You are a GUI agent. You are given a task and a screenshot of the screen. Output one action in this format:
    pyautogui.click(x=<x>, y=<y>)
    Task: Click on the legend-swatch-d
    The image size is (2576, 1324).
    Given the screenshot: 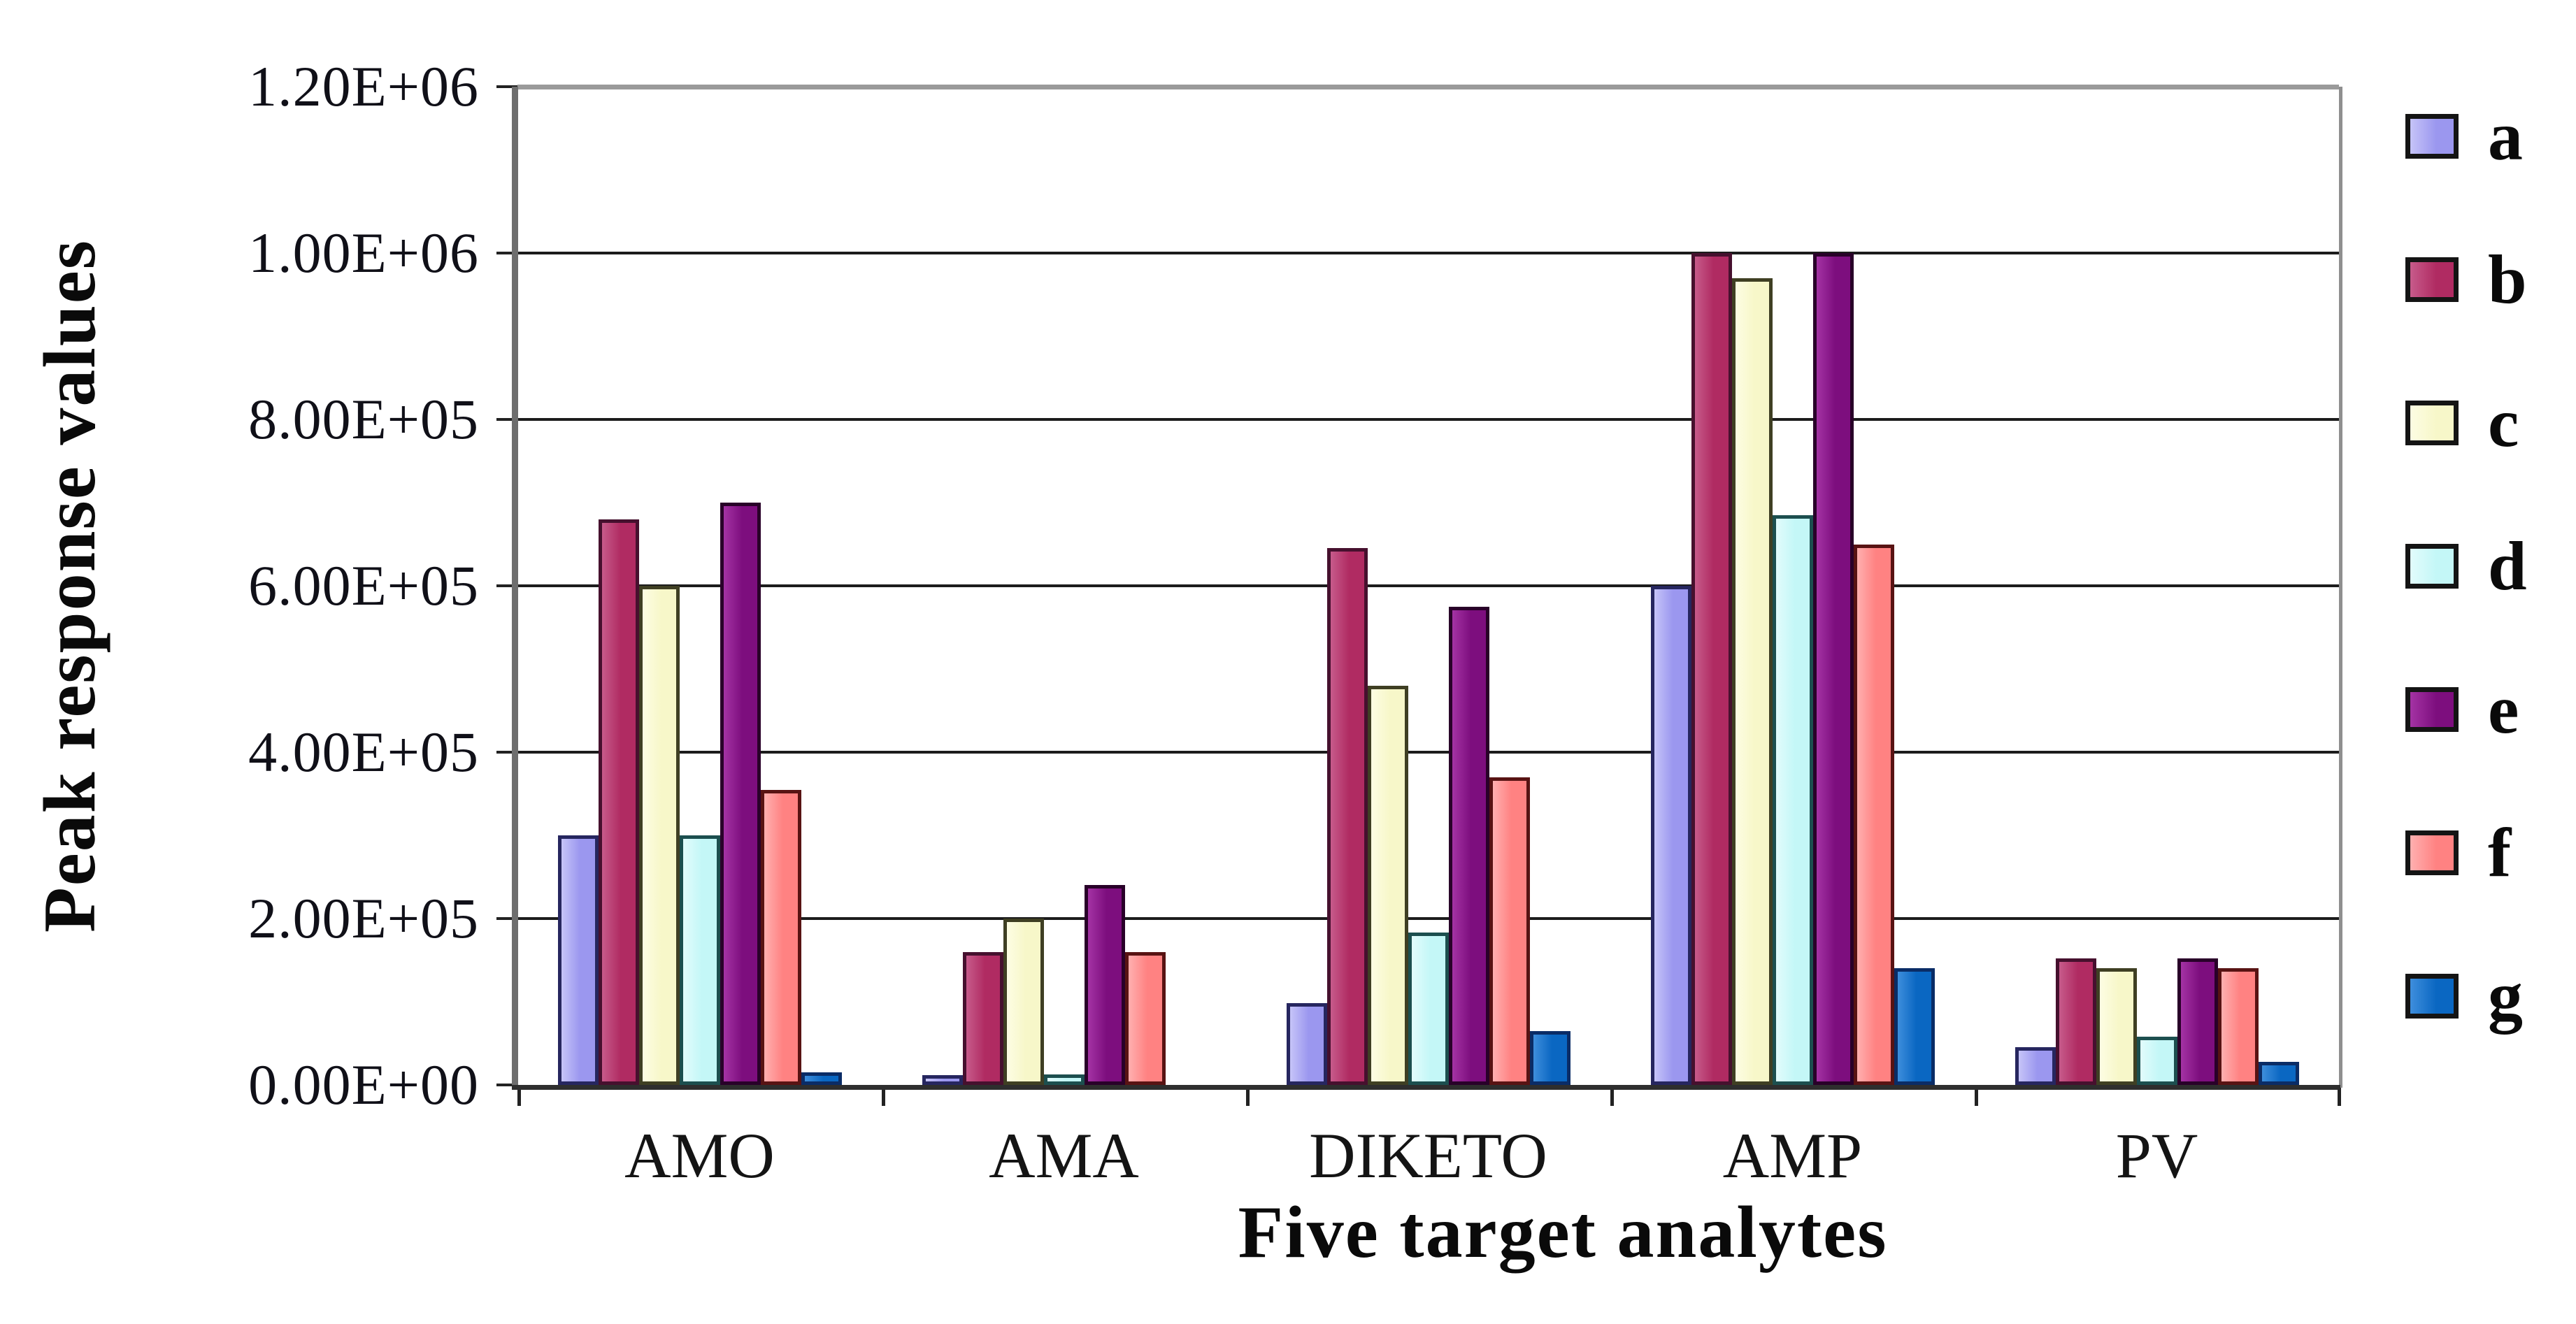 What is the action you would take?
    pyautogui.click(x=2432, y=566)
    